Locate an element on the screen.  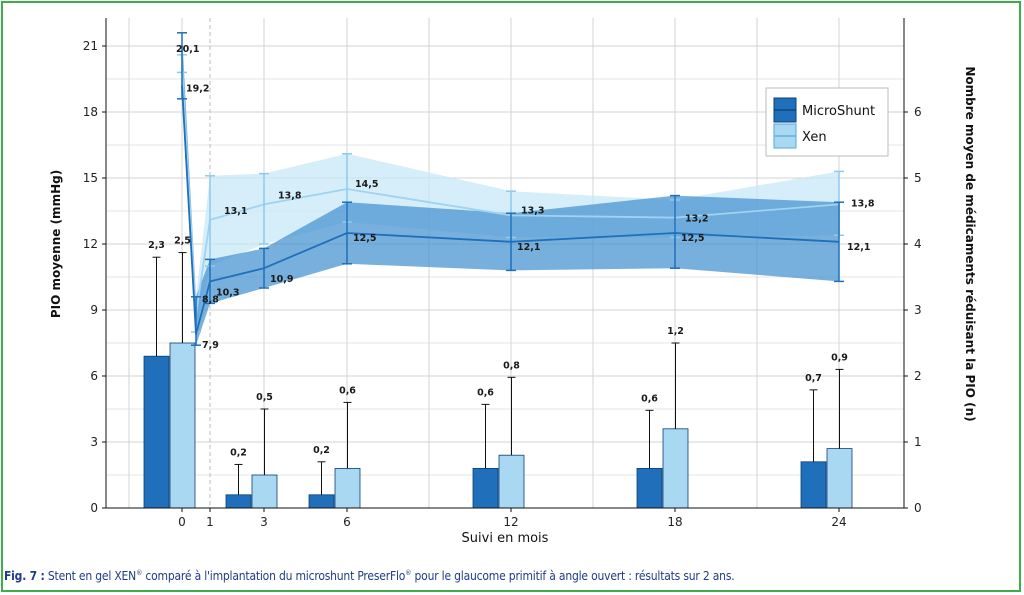
x-tick-label: 3 is located at coordinates (264, 522).